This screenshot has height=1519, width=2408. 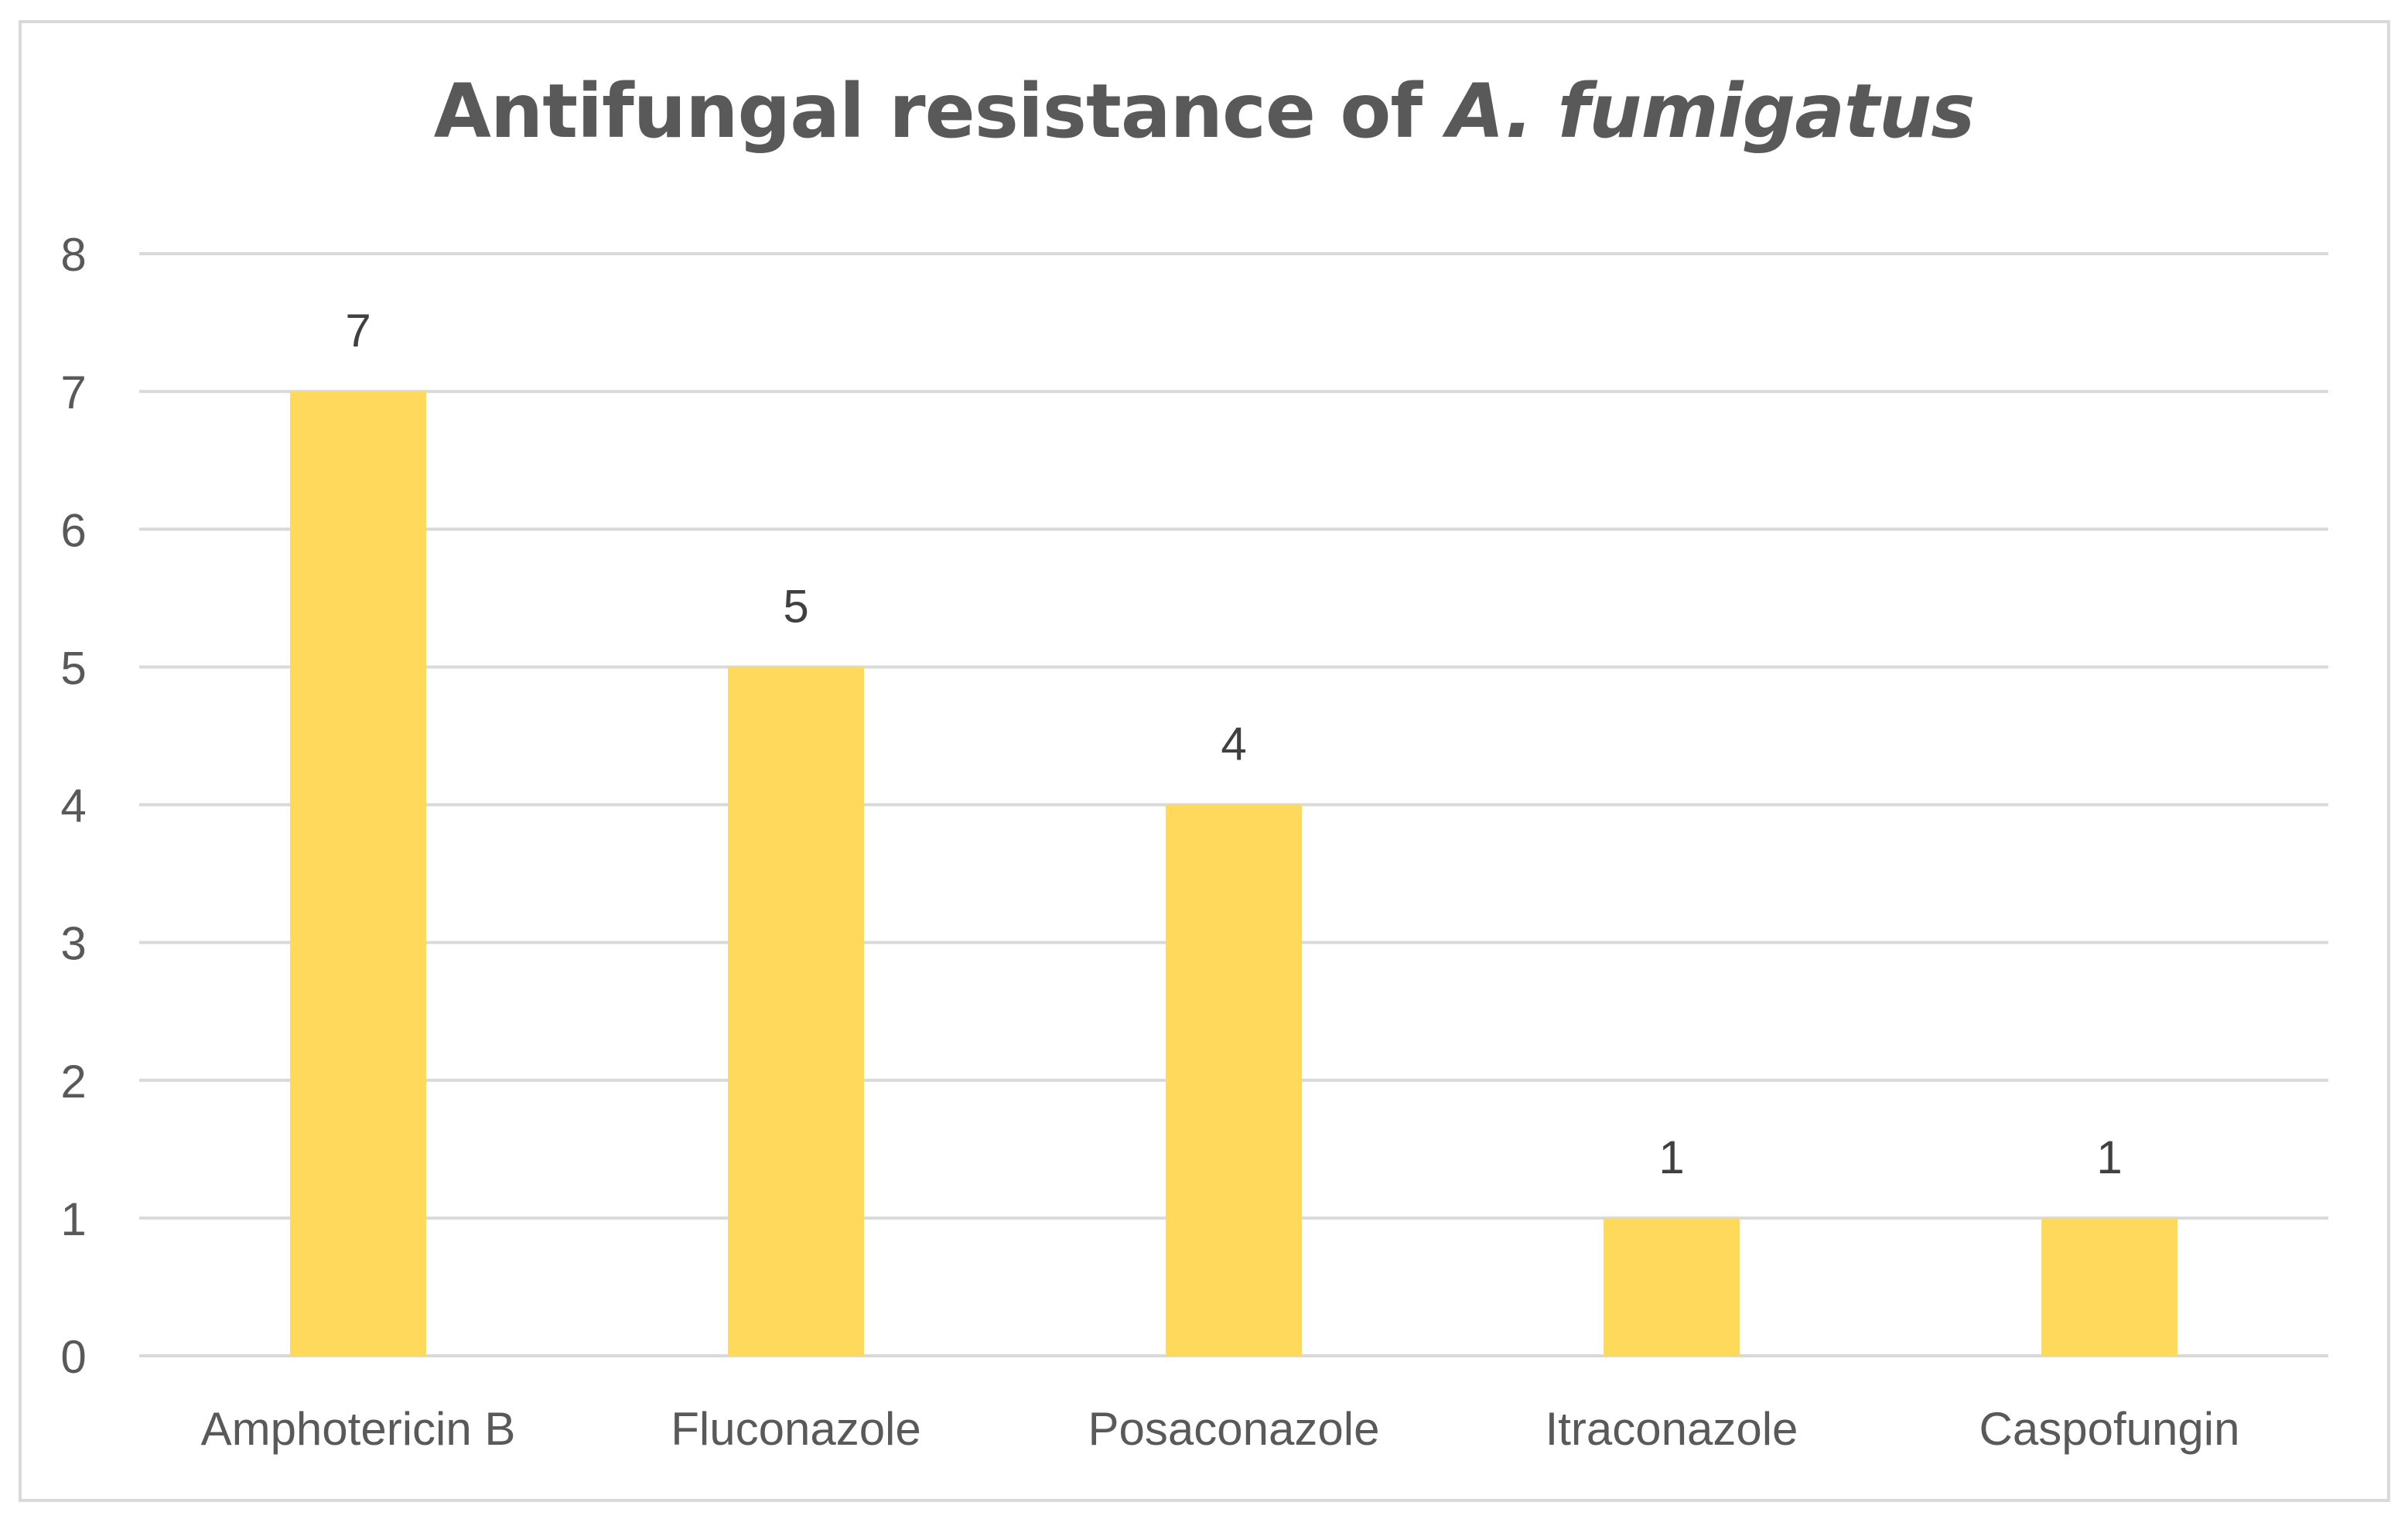 What do you see at coordinates (1234, 1429) in the screenshot?
I see `x-tick-label: Posaconazole` at bounding box center [1234, 1429].